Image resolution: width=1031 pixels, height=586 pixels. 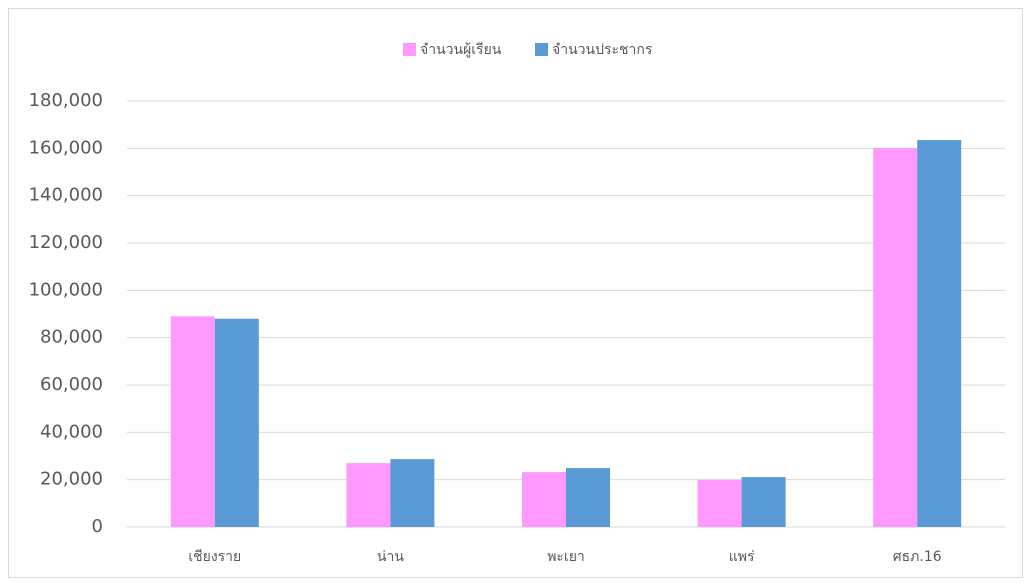 What do you see at coordinates (71, 337) in the screenshot?
I see `y-tick-label: 80,000` at bounding box center [71, 337].